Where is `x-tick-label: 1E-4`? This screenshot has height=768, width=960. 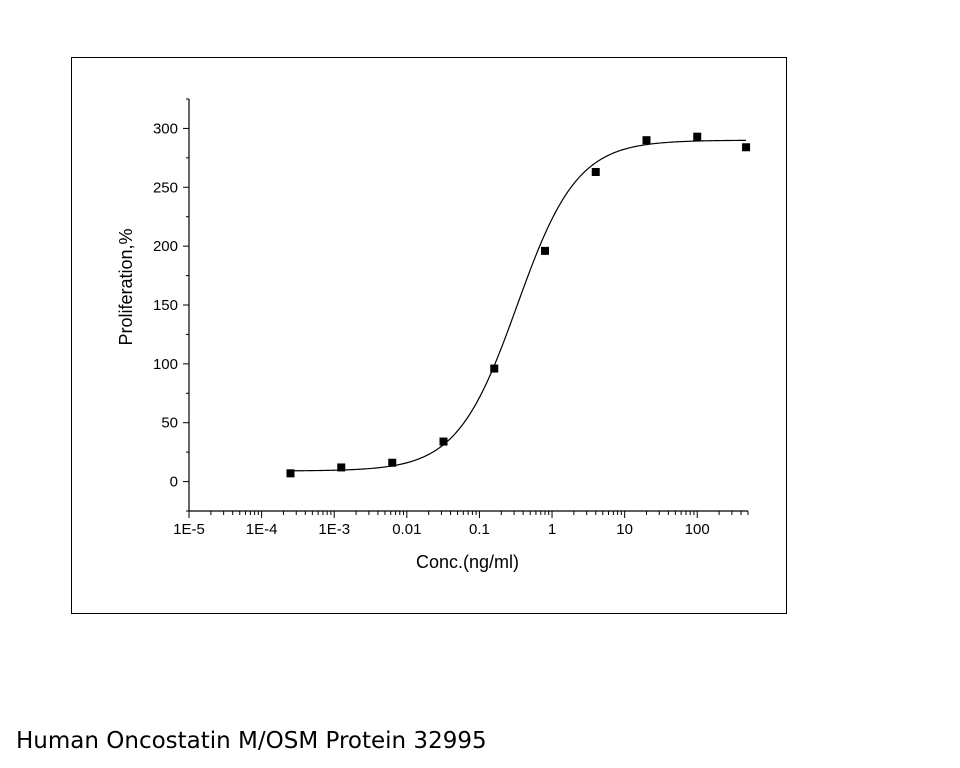
x-tick-label: 1E-4 is located at coordinates (262, 529).